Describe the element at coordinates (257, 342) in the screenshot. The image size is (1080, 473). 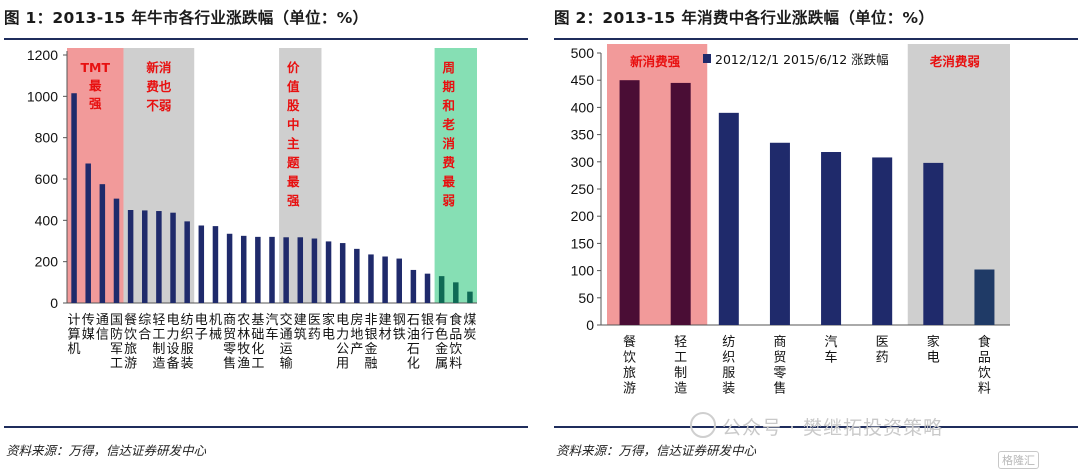
I see `x-tick-label: 基础化工` at that location.